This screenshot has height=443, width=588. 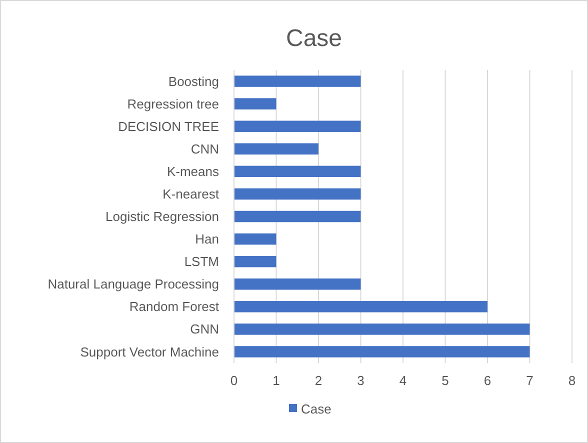 What do you see at coordinates (174, 306) in the screenshot?
I see `y-tick-label: Random Forest` at bounding box center [174, 306].